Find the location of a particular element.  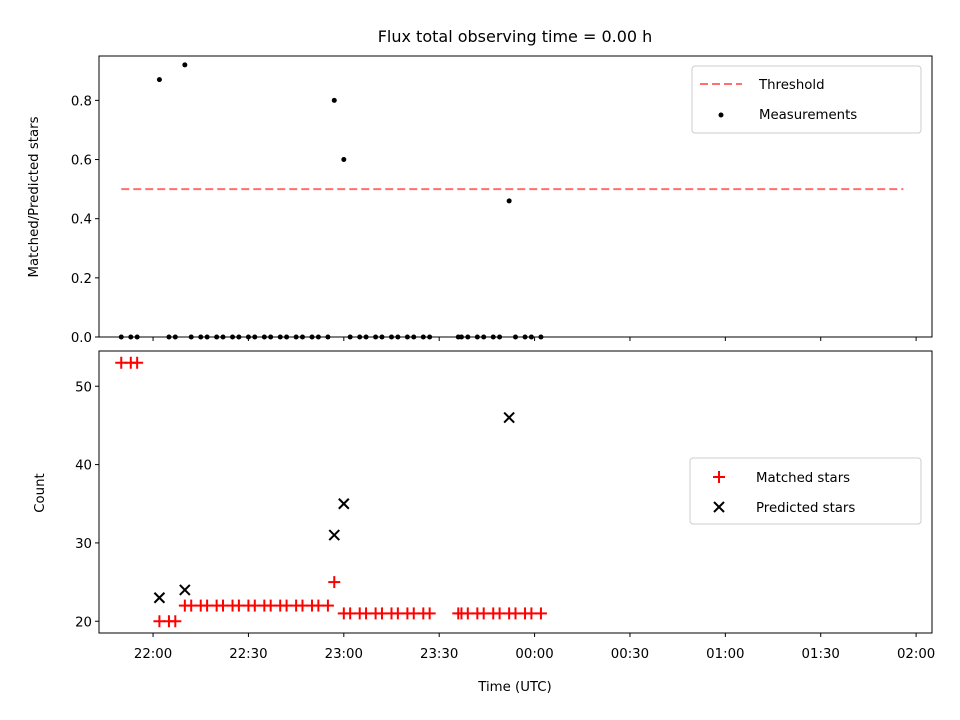

bottom-legend-frame is located at coordinates (805, 491).